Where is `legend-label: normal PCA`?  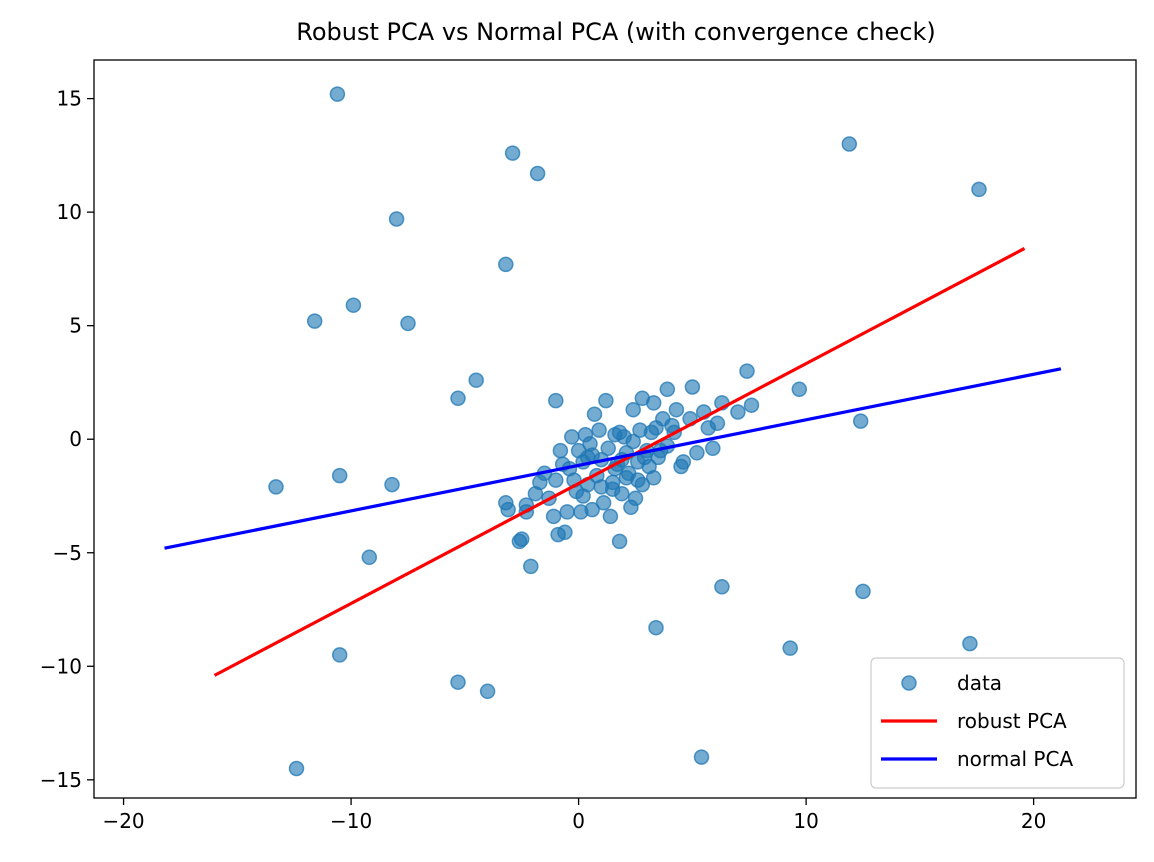 legend-label: normal PCA is located at coordinates (1015, 759).